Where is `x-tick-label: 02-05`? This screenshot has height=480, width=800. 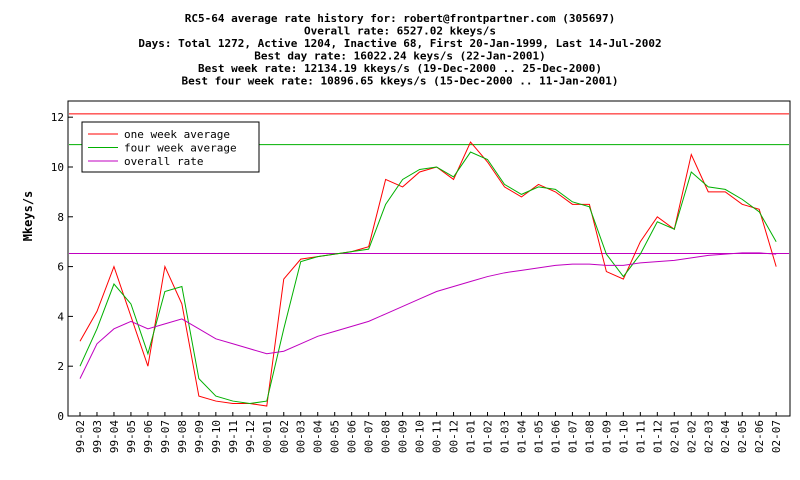 x-tick-label: 02-05 is located at coordinates (742, 436).